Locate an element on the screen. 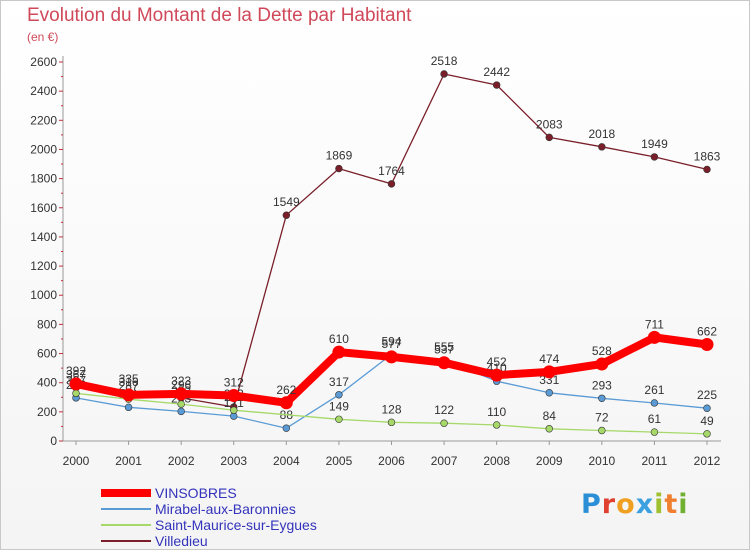  x-tick-label: 2007 is located at coordinates (444, 461).